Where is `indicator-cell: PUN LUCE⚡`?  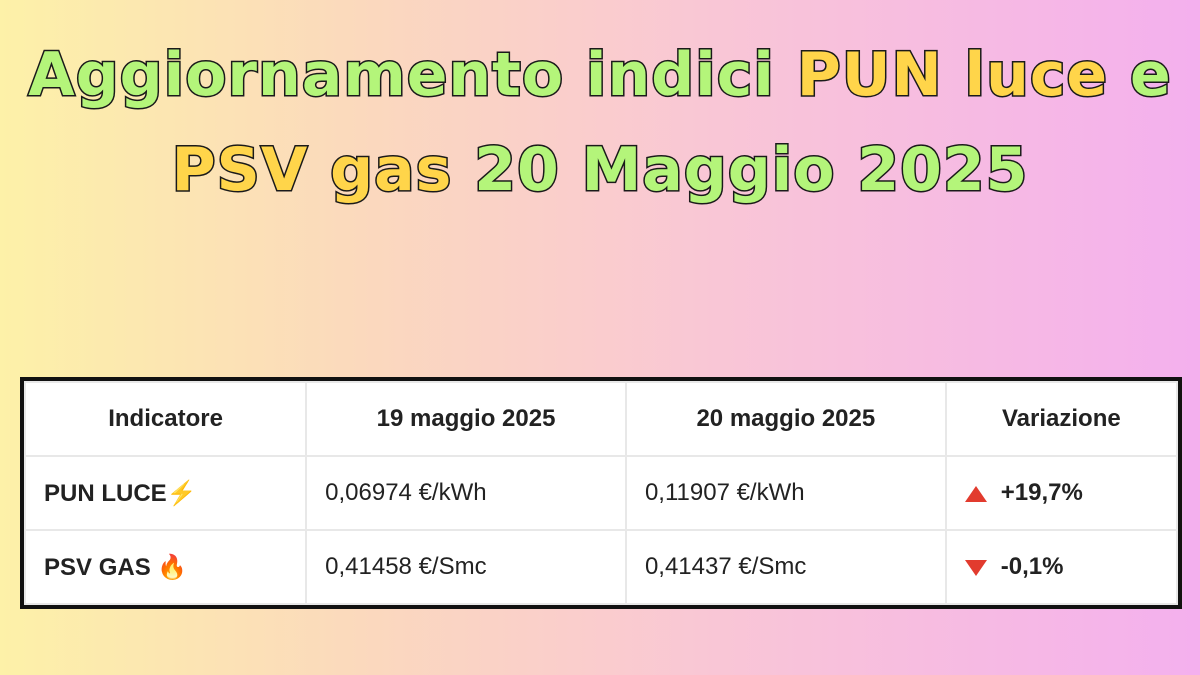 indicator-cell: PUN LUCE⚡ is located at coordinates (165, 493).